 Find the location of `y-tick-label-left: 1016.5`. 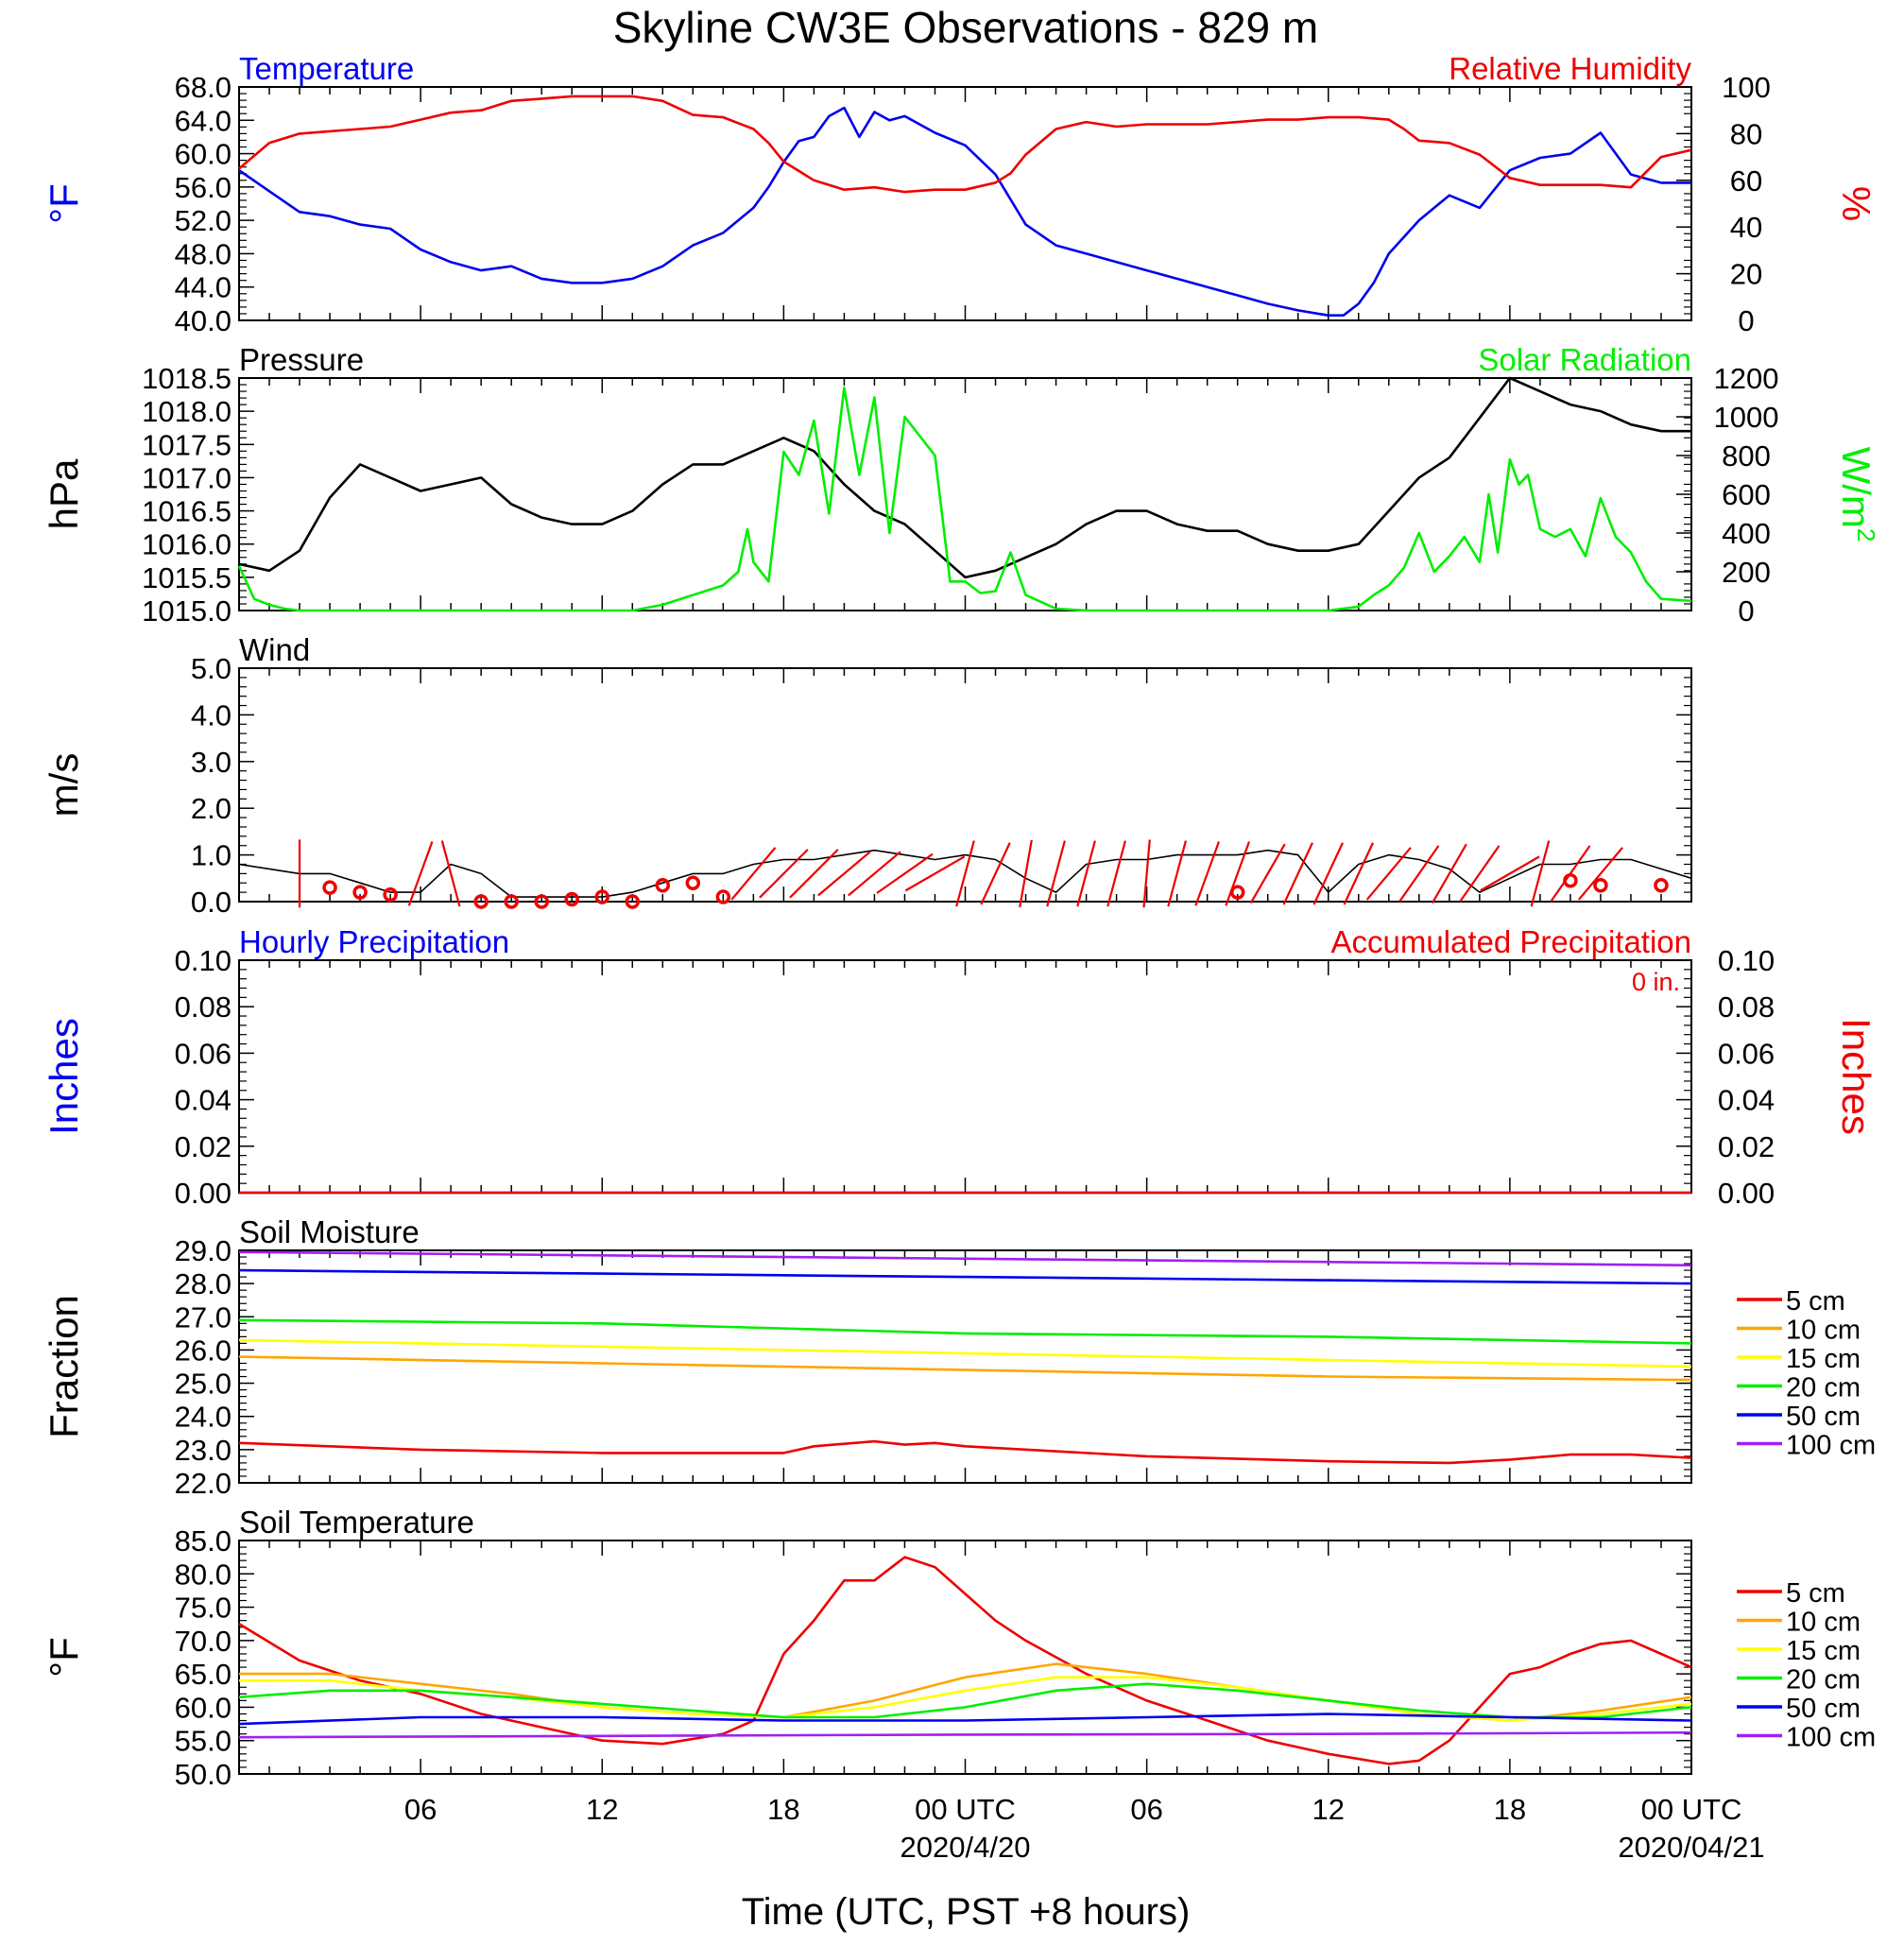

y-tick-label-left: 1016.5 is located at coordinates (187, 511).